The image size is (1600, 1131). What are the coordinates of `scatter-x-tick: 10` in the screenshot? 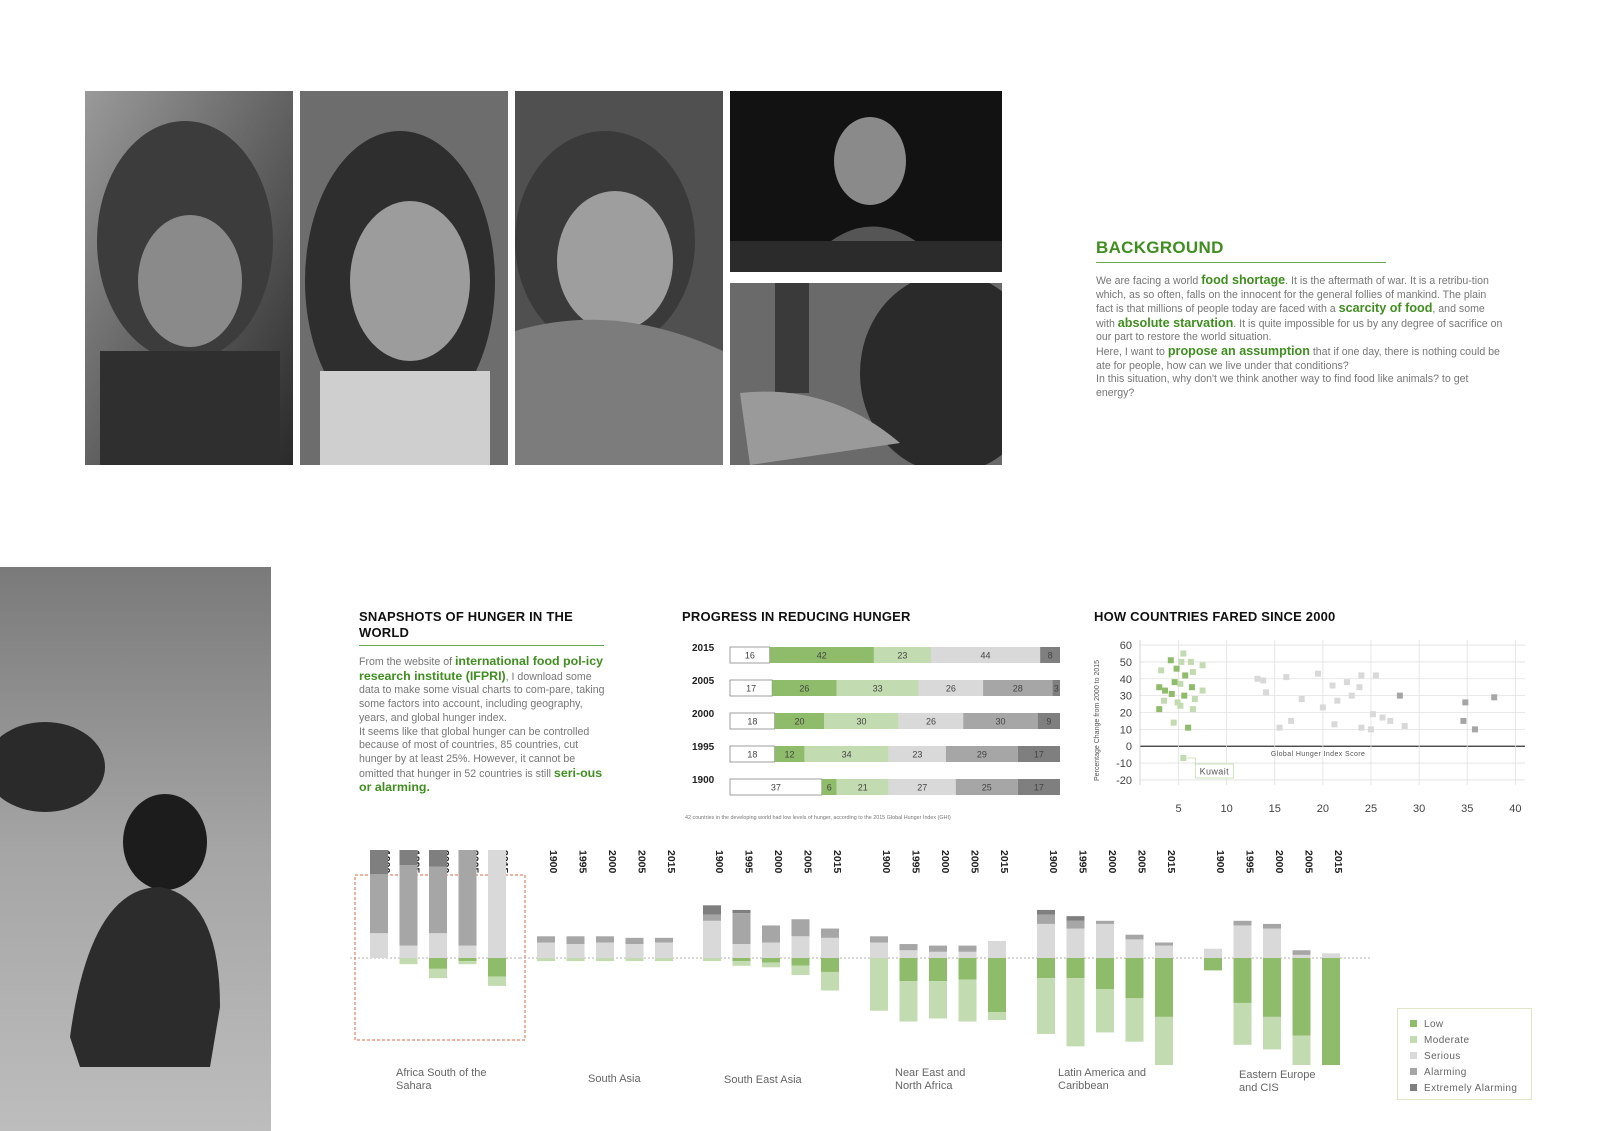 It's located at (1227, 809).